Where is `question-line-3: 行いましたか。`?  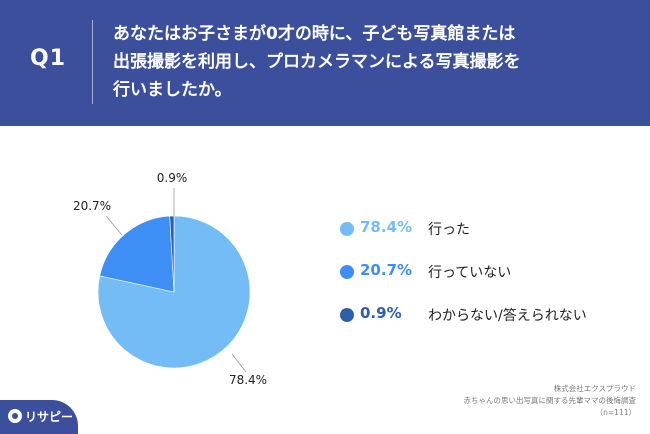
question-line-3: 行いましたか。 is located at coordinates (172, 90).